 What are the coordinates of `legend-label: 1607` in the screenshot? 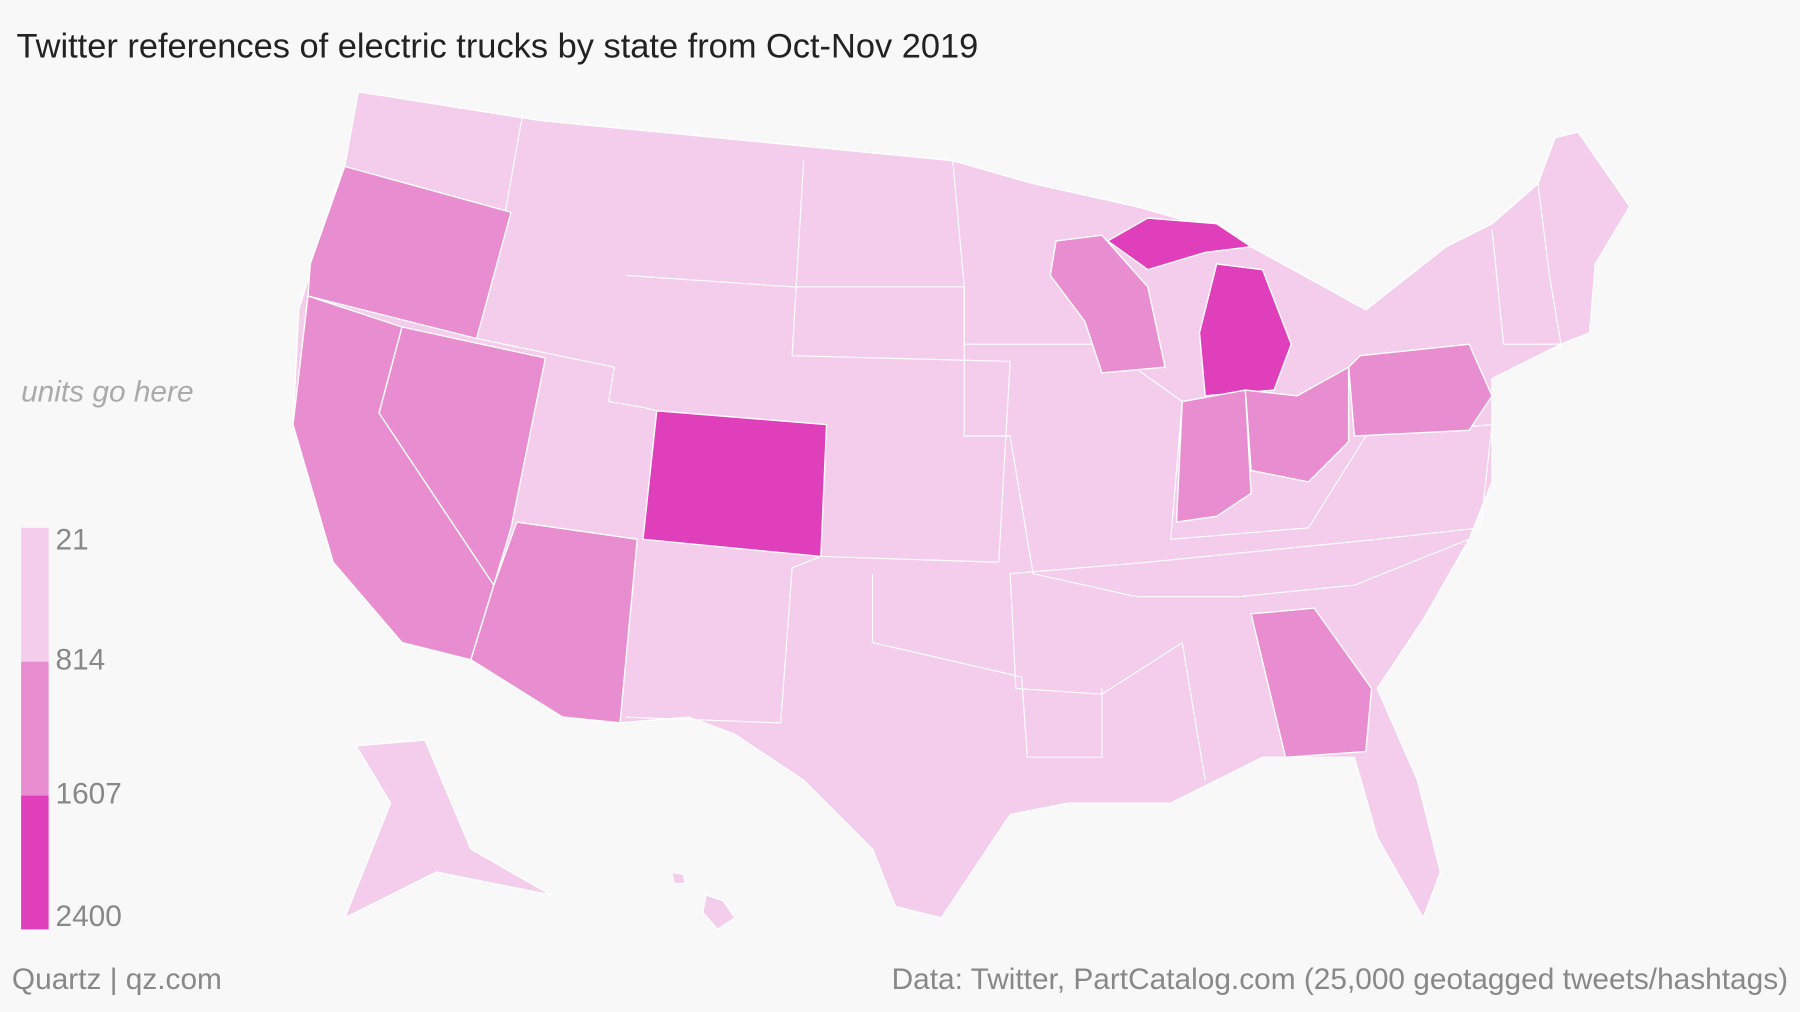 It's located at (89, 793).